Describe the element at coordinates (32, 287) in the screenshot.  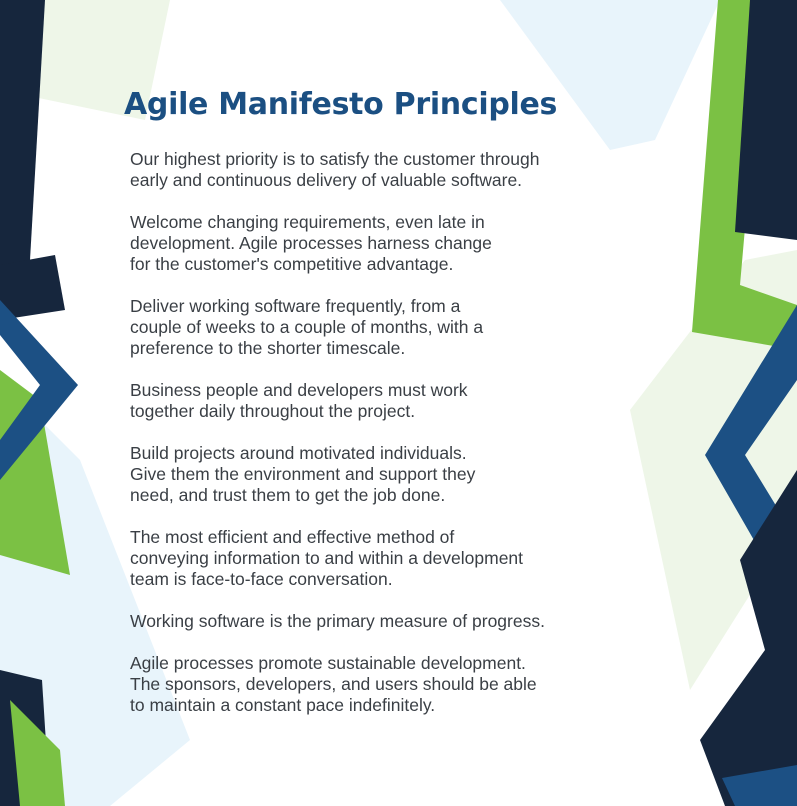
I see `bg-shape-navy-left-lower` at that location.